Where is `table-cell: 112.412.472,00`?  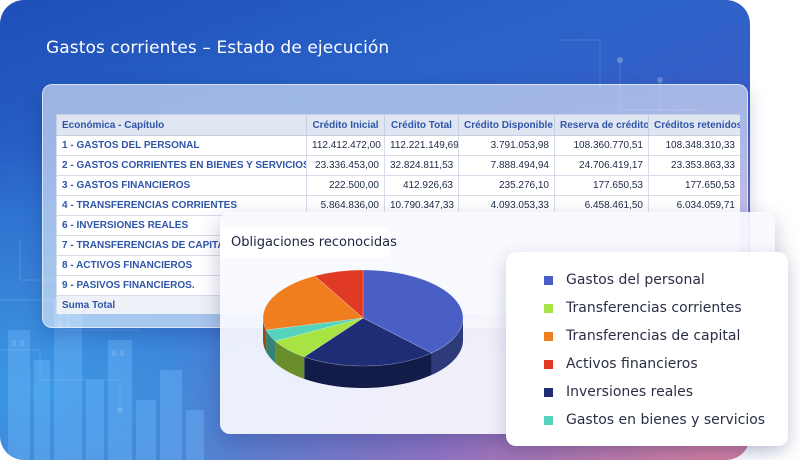
table-cell: 112.412.472,00 is located at coordinates (345, 145).